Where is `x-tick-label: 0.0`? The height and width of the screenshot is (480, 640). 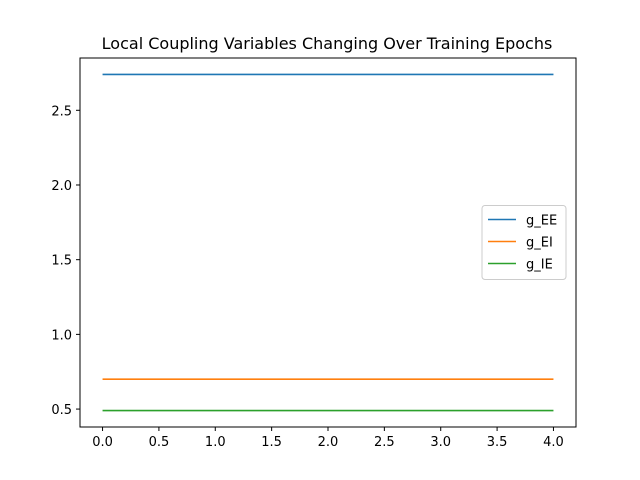 x-tick-label: 0.0 is located at coordinates (102, 442).